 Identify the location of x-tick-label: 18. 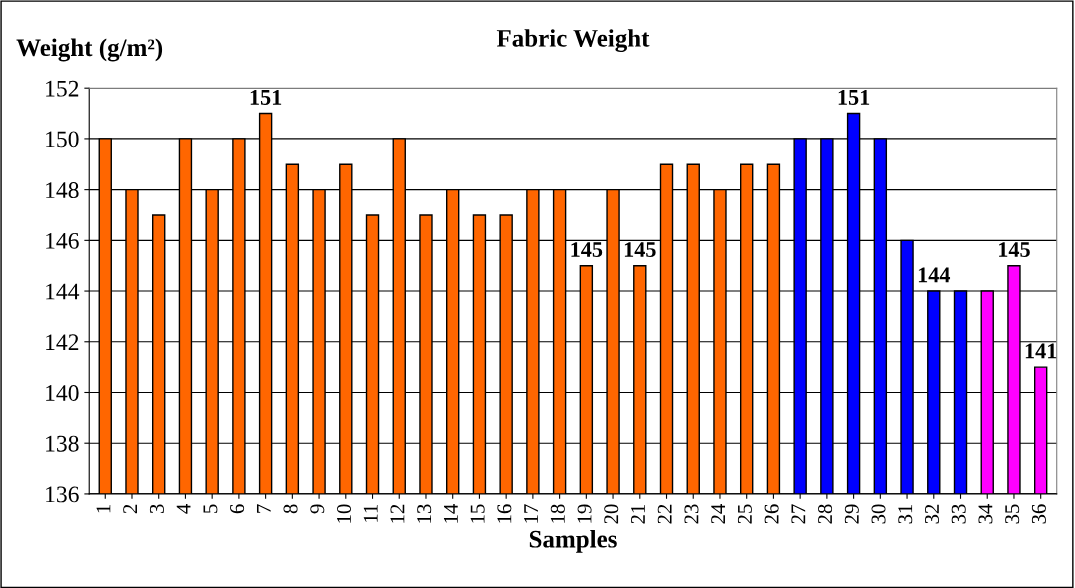
(557, 513).